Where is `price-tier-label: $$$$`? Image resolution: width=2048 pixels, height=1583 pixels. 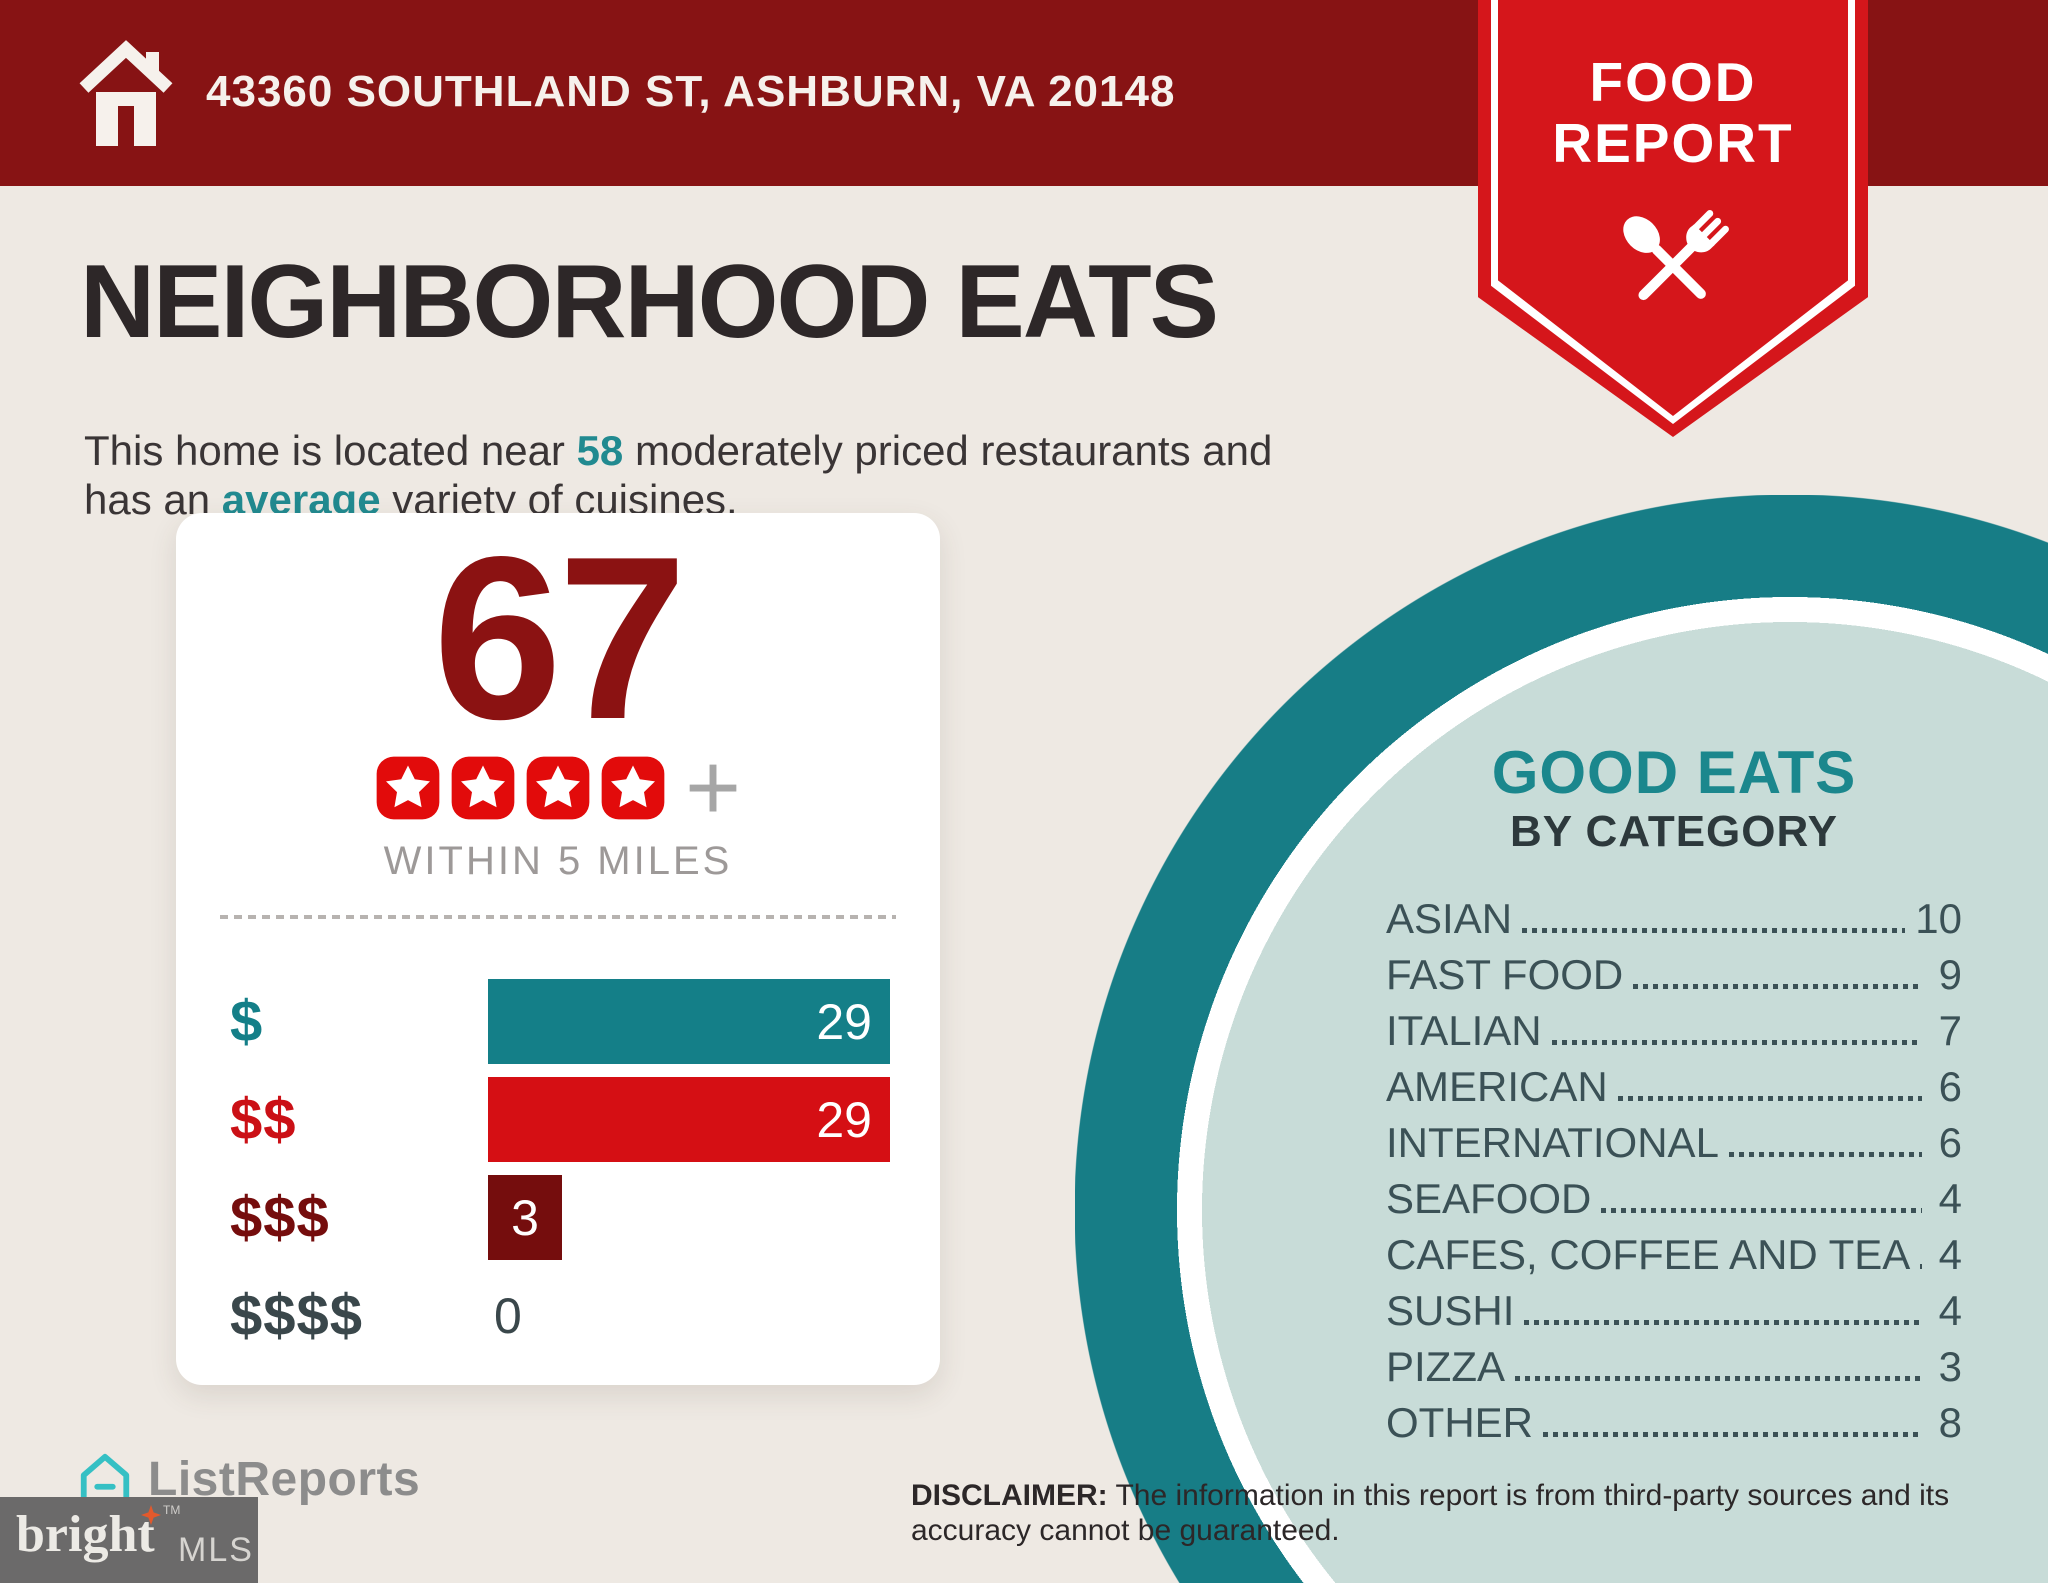
price-tier-label: $$$$ is located at coordinates (297, 1315).